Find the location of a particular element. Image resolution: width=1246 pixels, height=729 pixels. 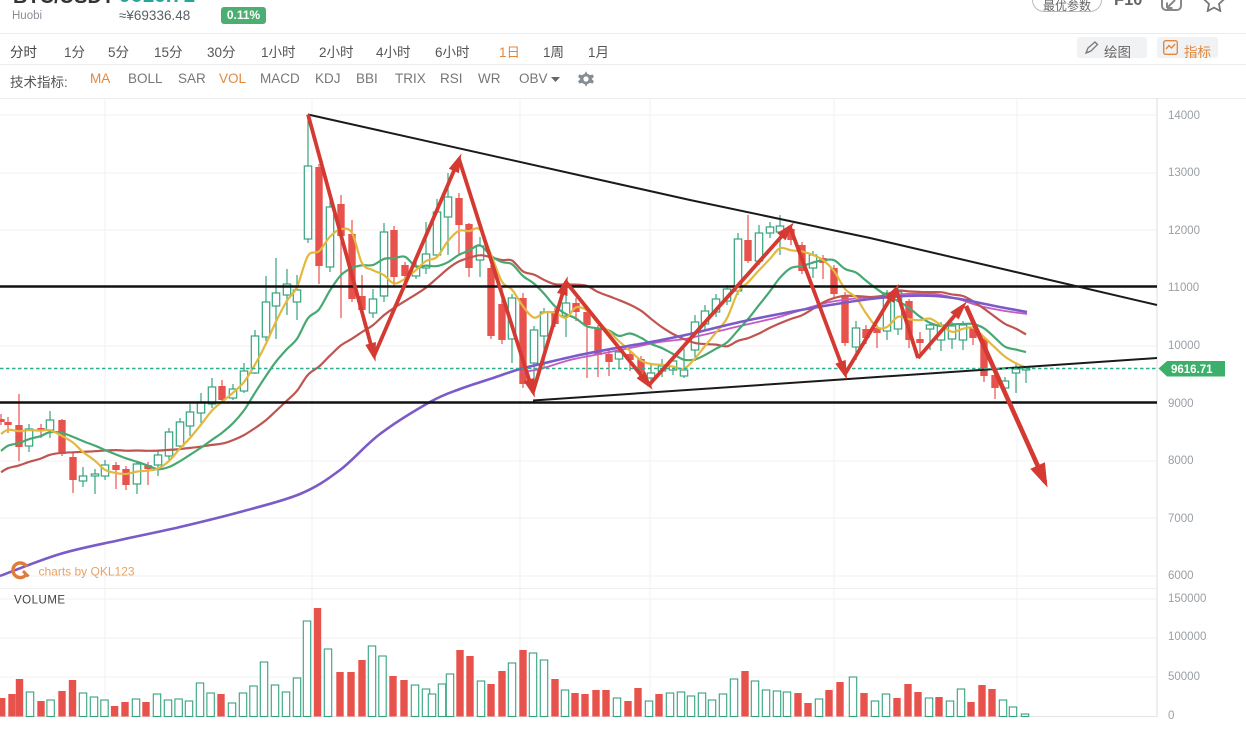

svg-text: 9616.71 is located at coordinates (1192, 370).